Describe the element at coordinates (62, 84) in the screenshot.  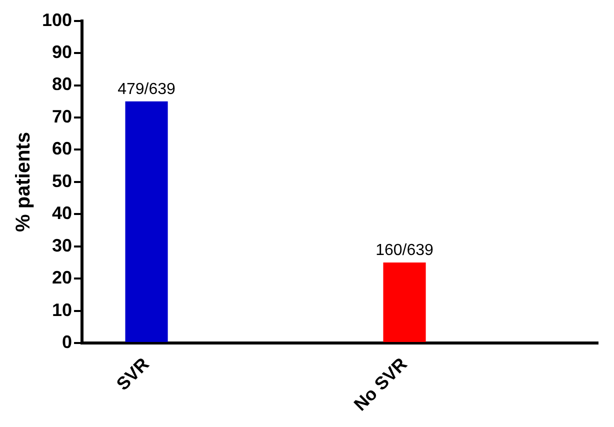
I see `y-tick-label: 80` at that location.